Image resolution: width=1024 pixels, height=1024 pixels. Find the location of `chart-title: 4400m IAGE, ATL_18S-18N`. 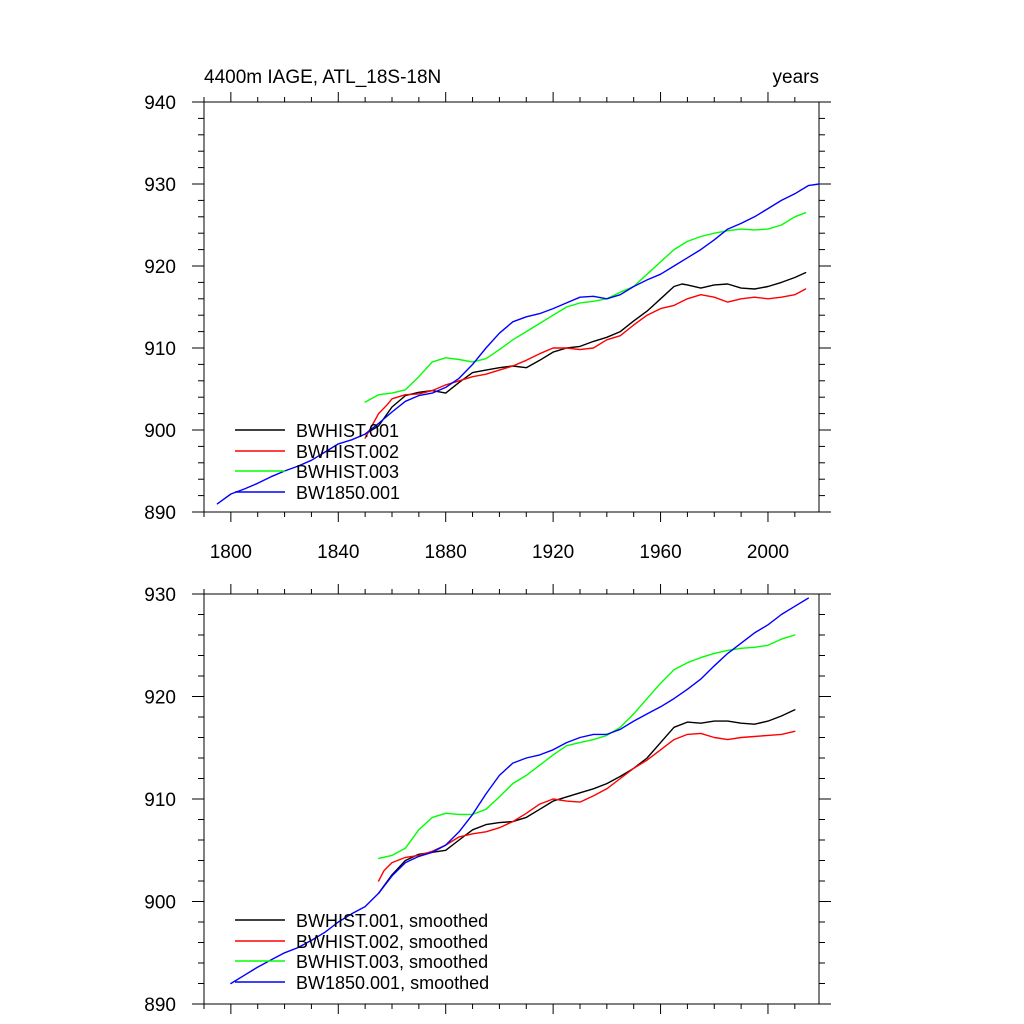

chart-title: 4400m IAGE, ATL_18S-18N is located at coordinates (322, 77).